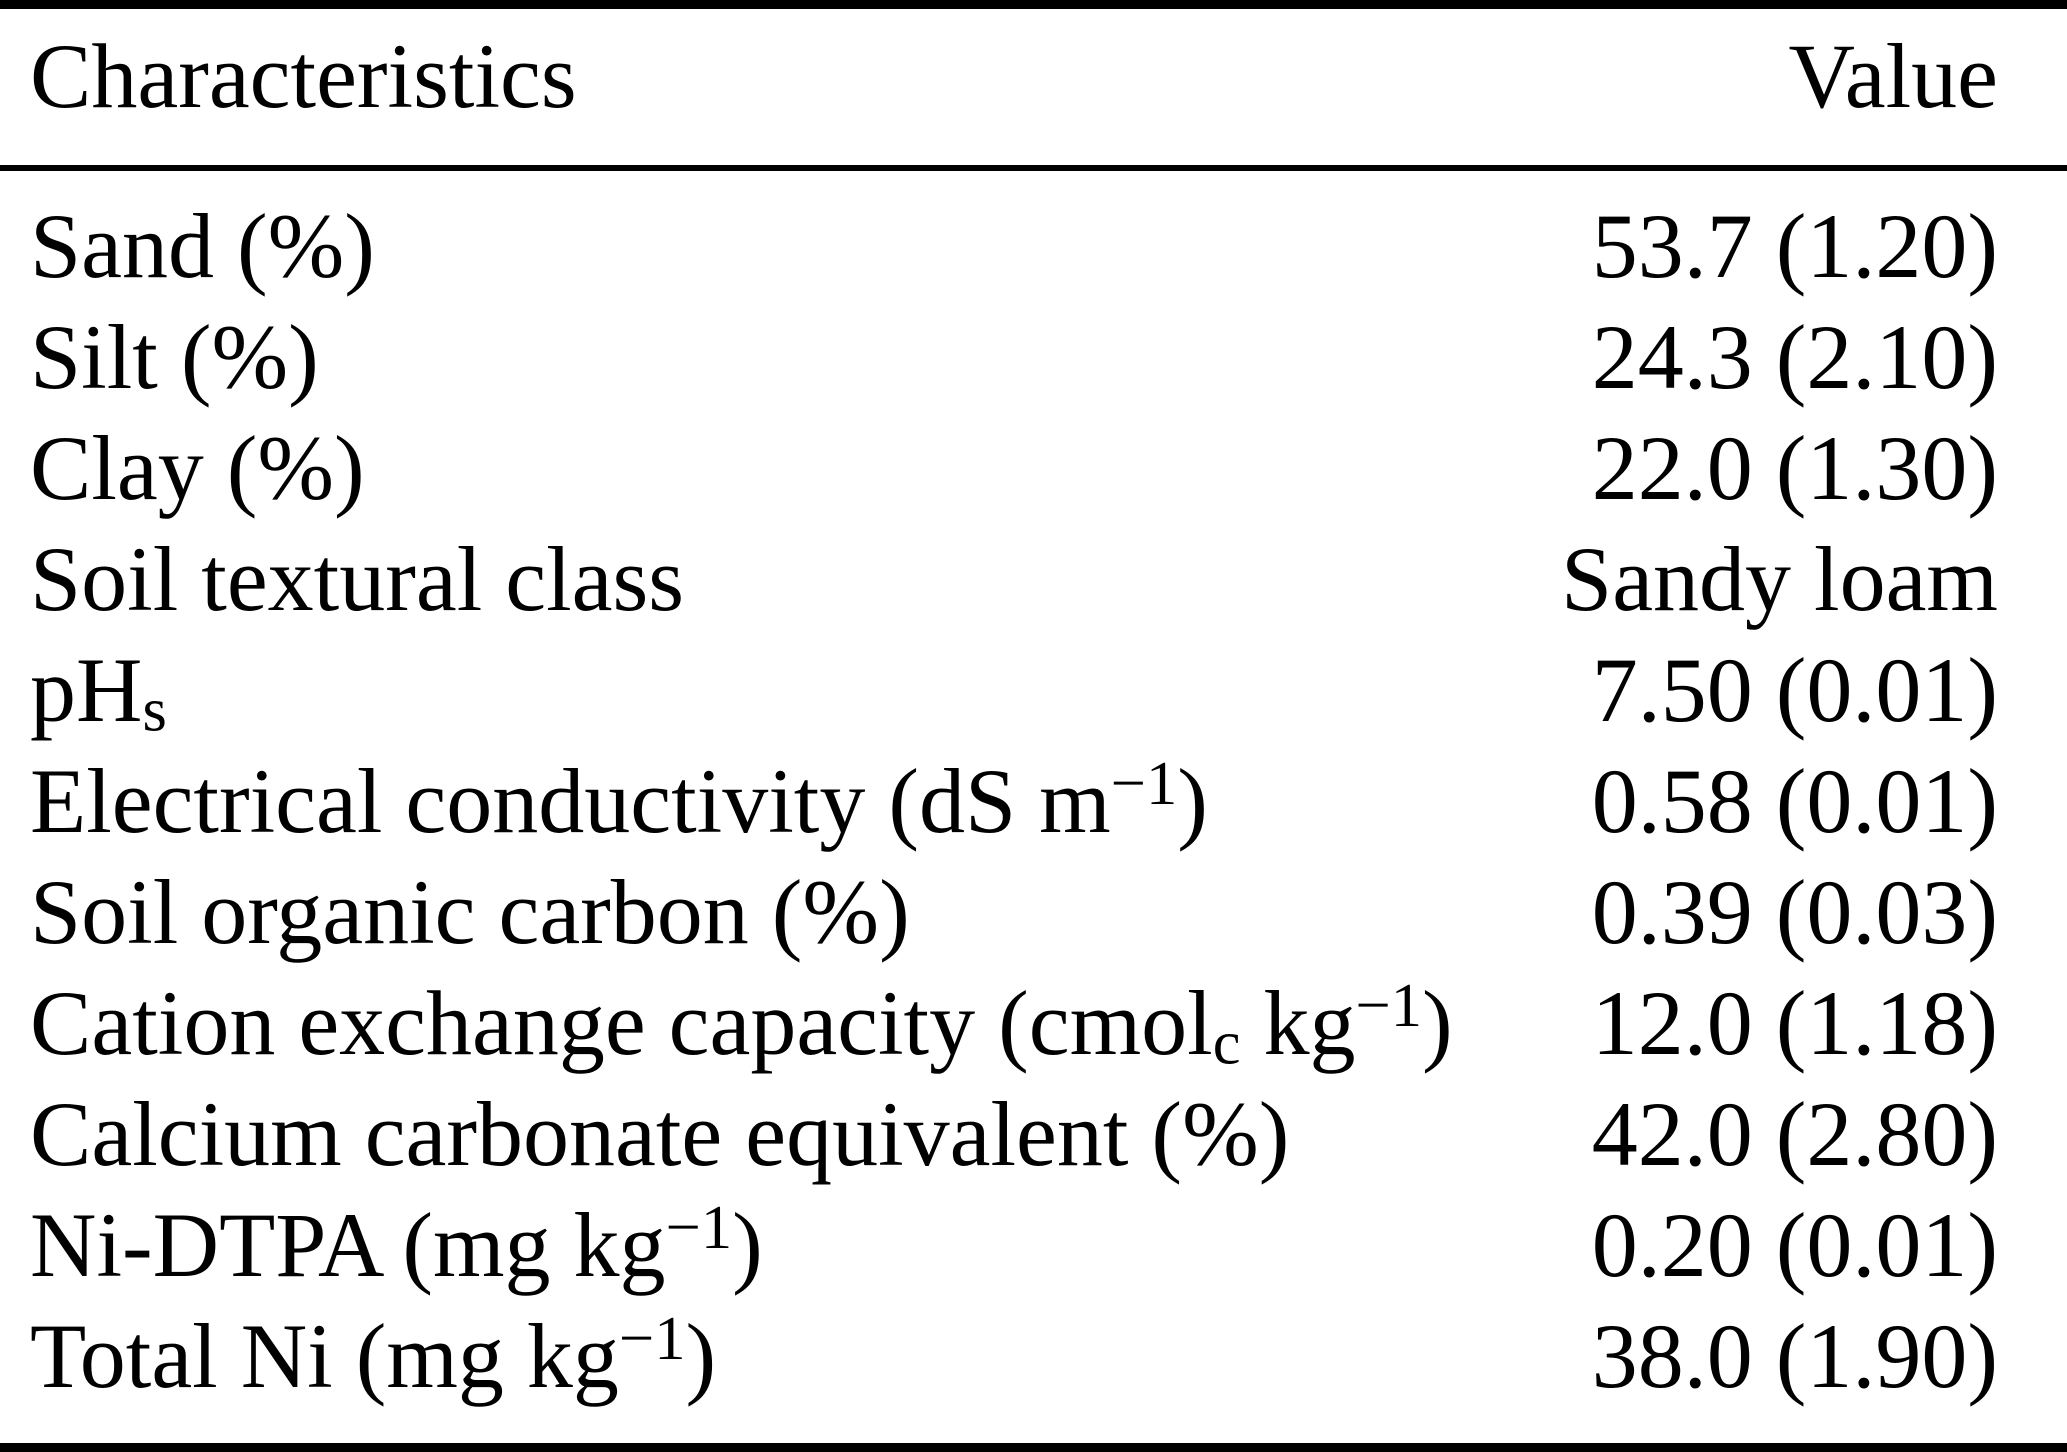  What do you see at coordinates (1014, 468) in the screenshot?
I see `table-row: Clay (%) 22.0 (1.30)` at bounding box center [1014, 468].